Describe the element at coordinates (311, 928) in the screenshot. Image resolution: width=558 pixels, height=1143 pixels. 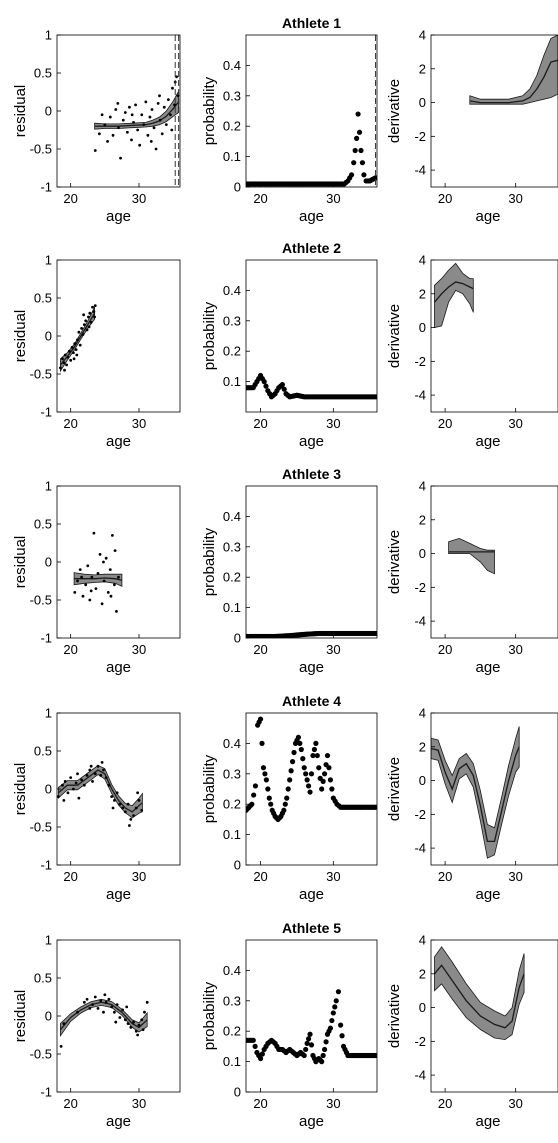
I see `athlete-title: Athlete 5` at that location.